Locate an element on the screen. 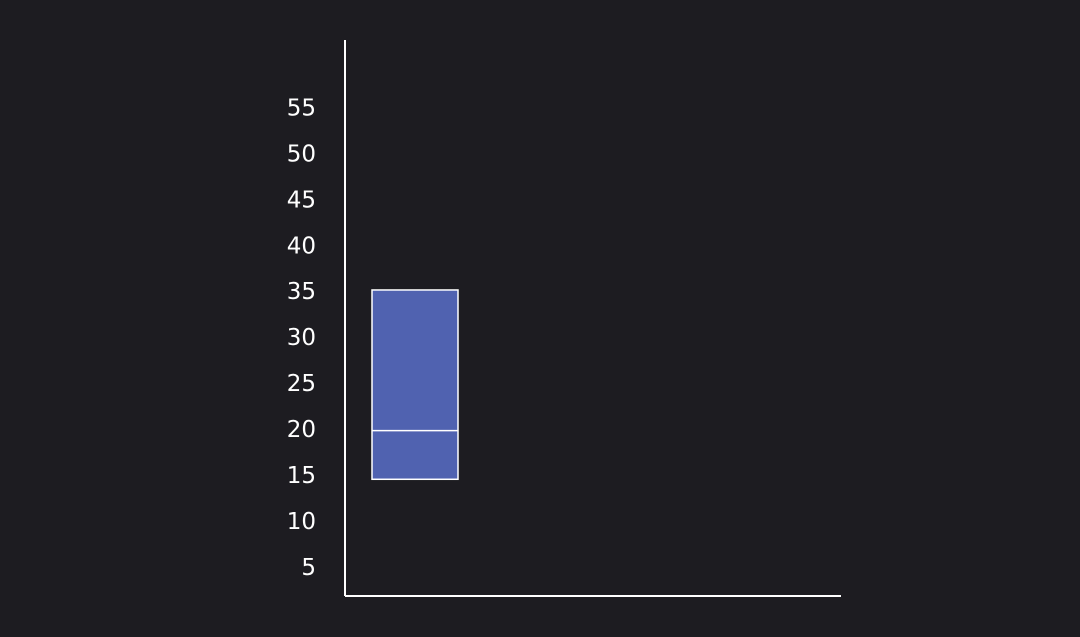 The width and height of the screenshot is (1080, 637). y-tick-label: 50 is located at coordinates (301, 154).